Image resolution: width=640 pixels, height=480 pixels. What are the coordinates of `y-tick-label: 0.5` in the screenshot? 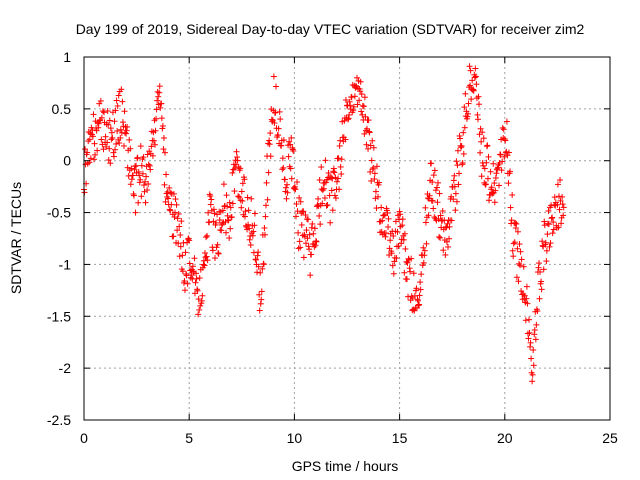 It's located at (62, 109).